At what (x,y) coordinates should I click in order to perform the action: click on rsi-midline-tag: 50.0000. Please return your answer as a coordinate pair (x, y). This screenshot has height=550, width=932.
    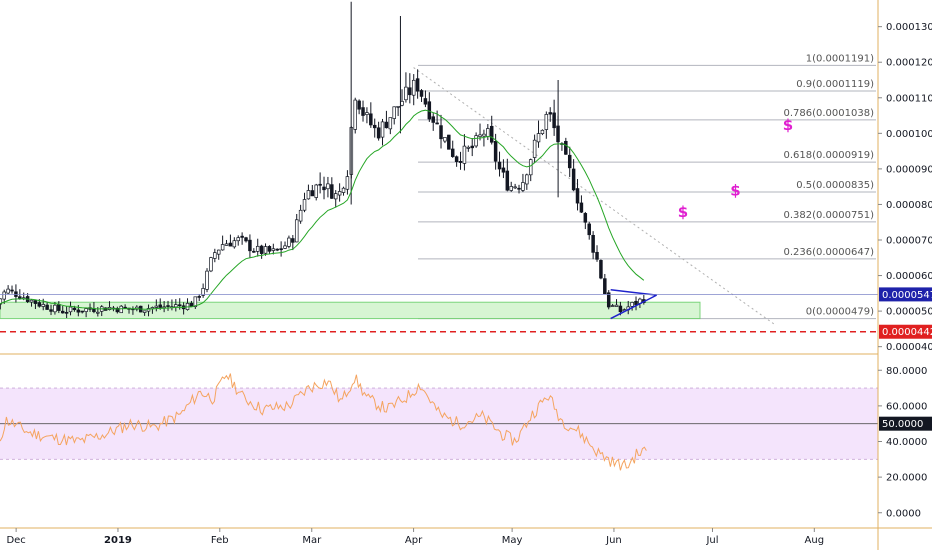
    Looking at the image, I should click on (905, 423).